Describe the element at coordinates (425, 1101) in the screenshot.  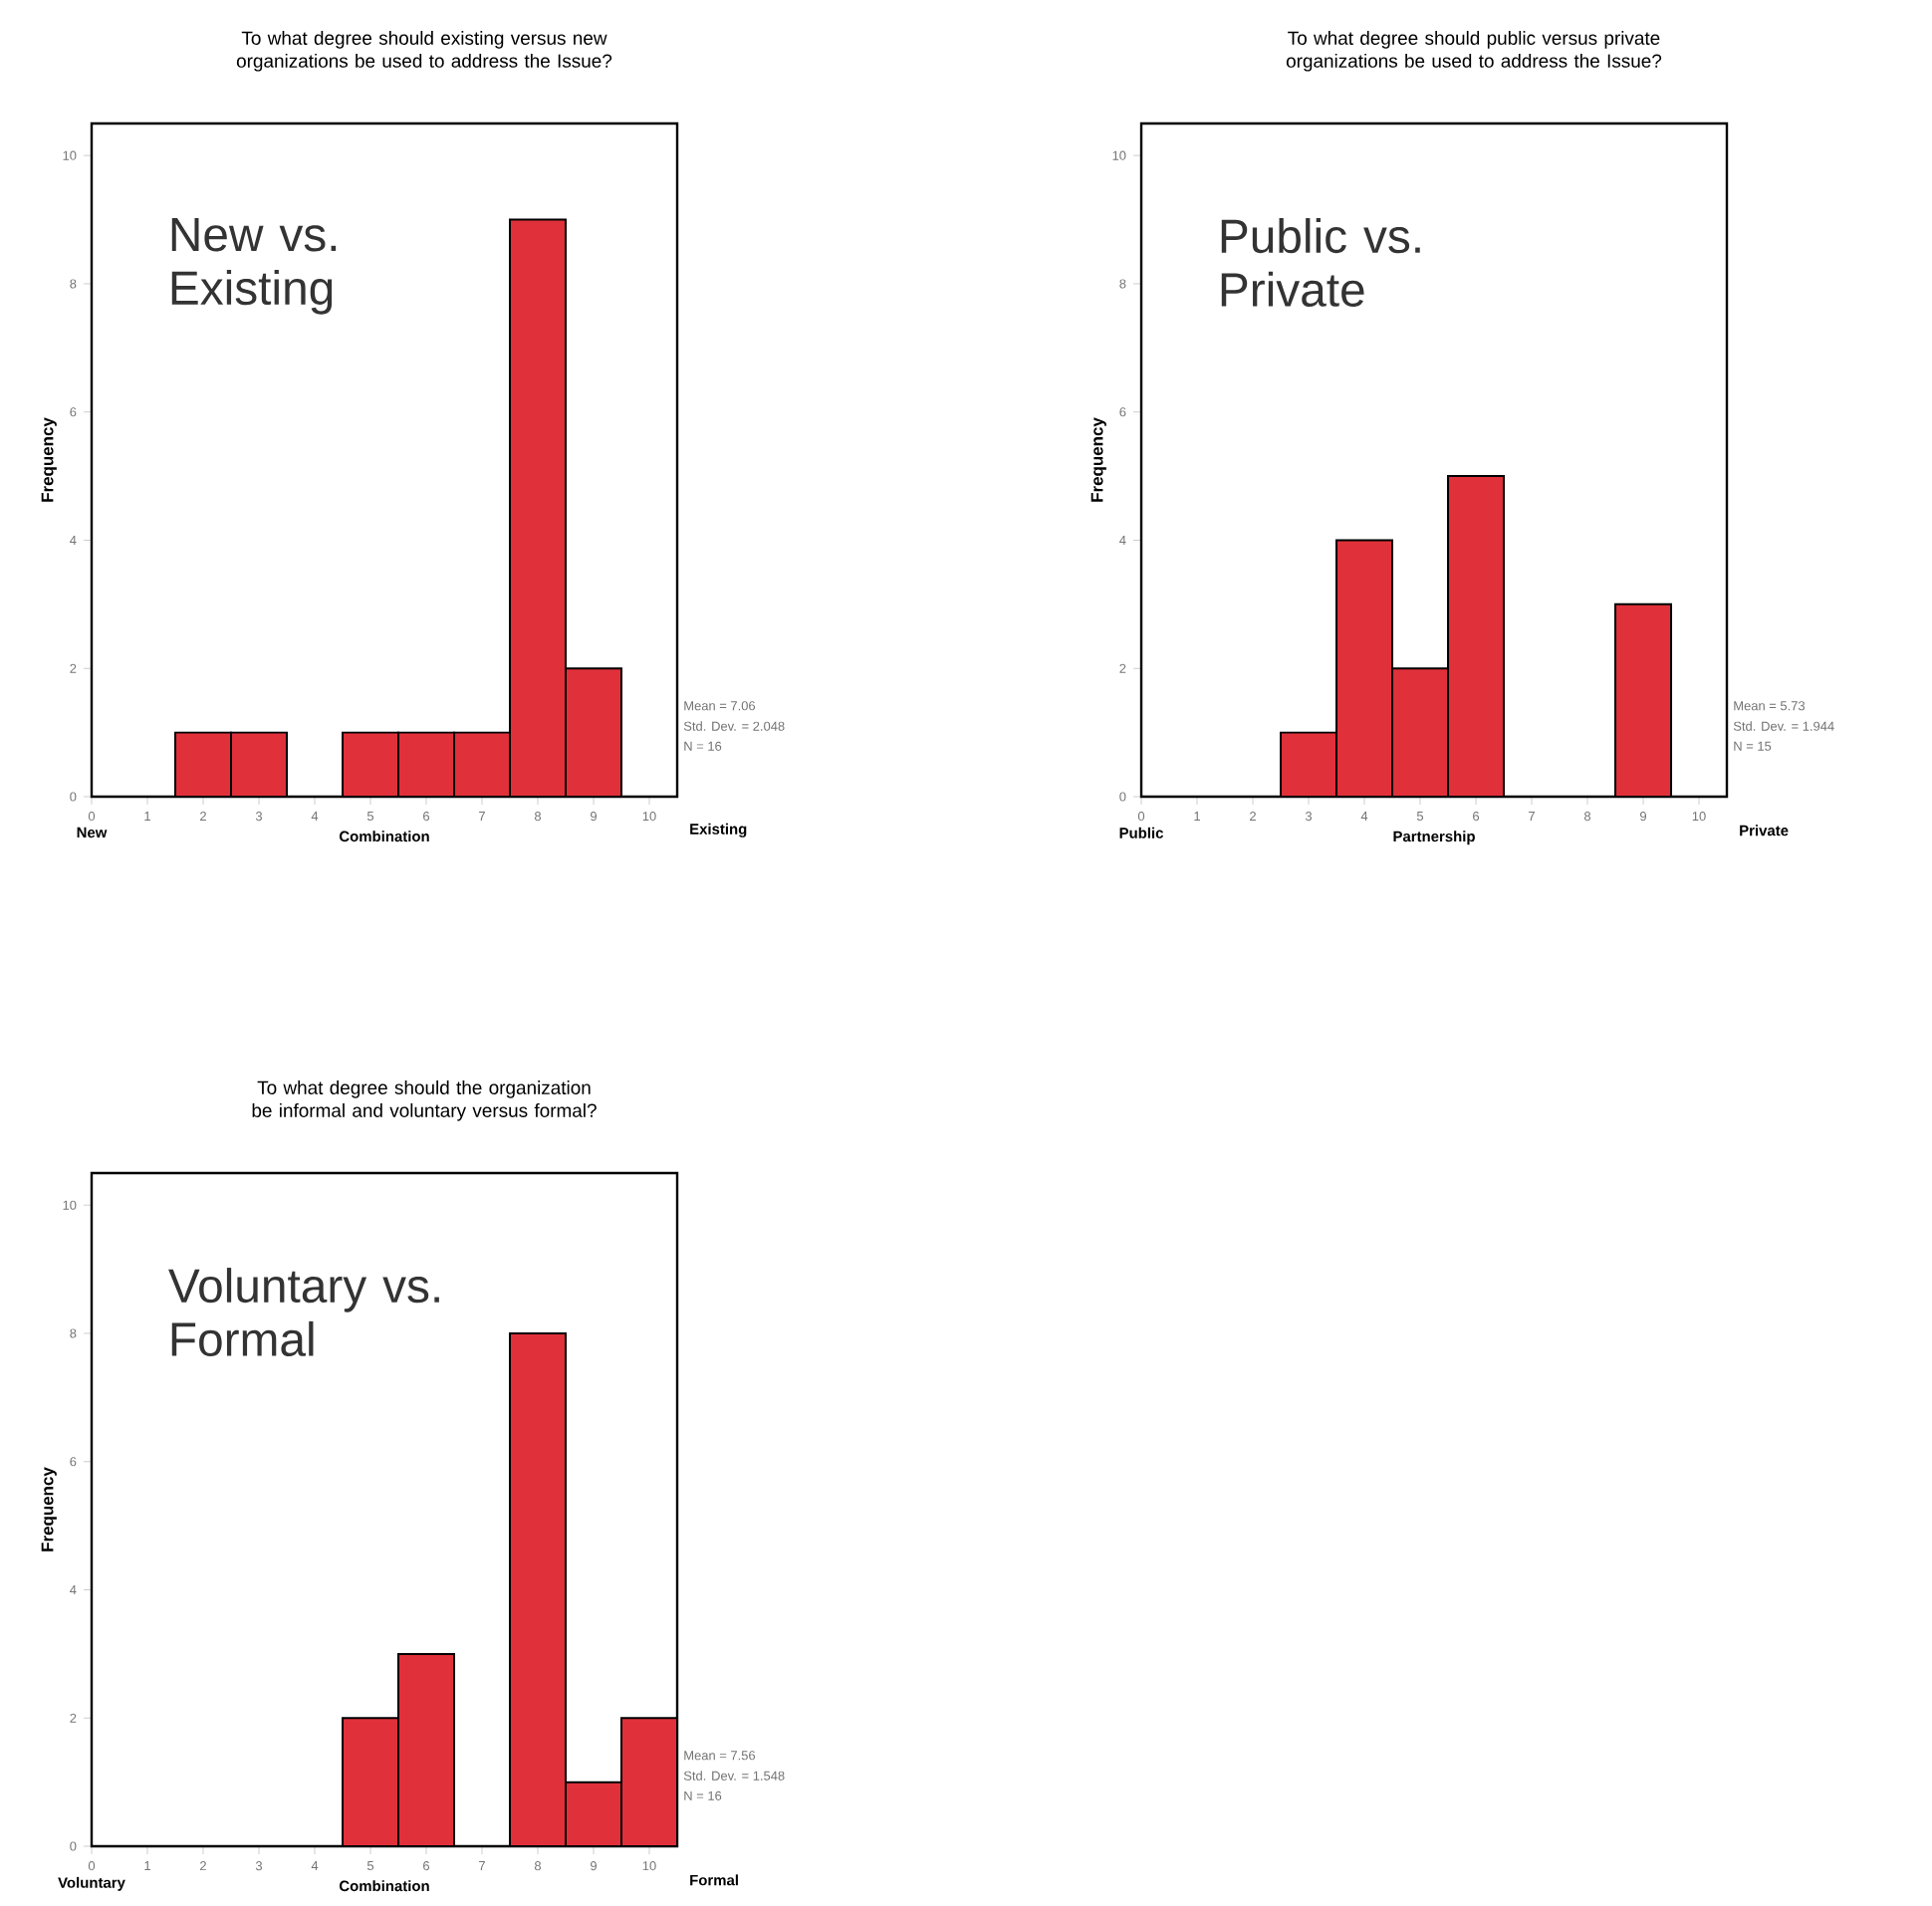
I see `chart-title: To what degree should the organization be informal and voluntary versus formal?` at that location.